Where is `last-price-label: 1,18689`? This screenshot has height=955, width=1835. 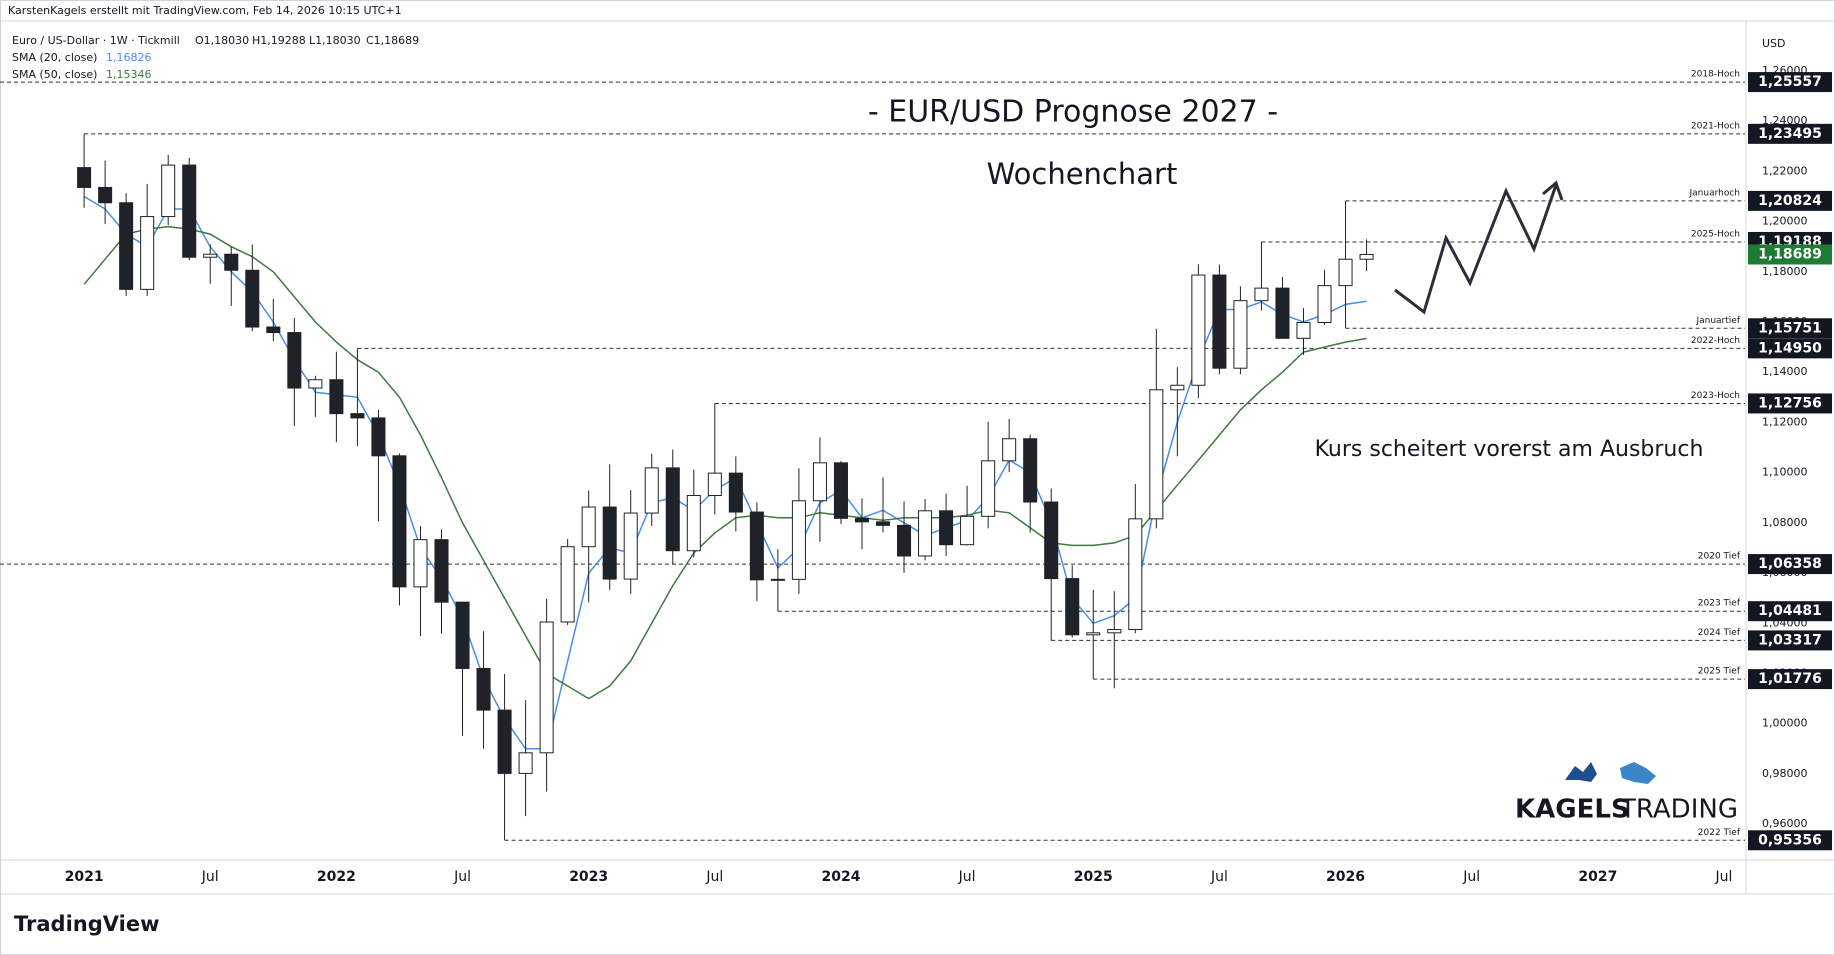 last-price-label: 1,18689 is located at coordinates (1790, 254).